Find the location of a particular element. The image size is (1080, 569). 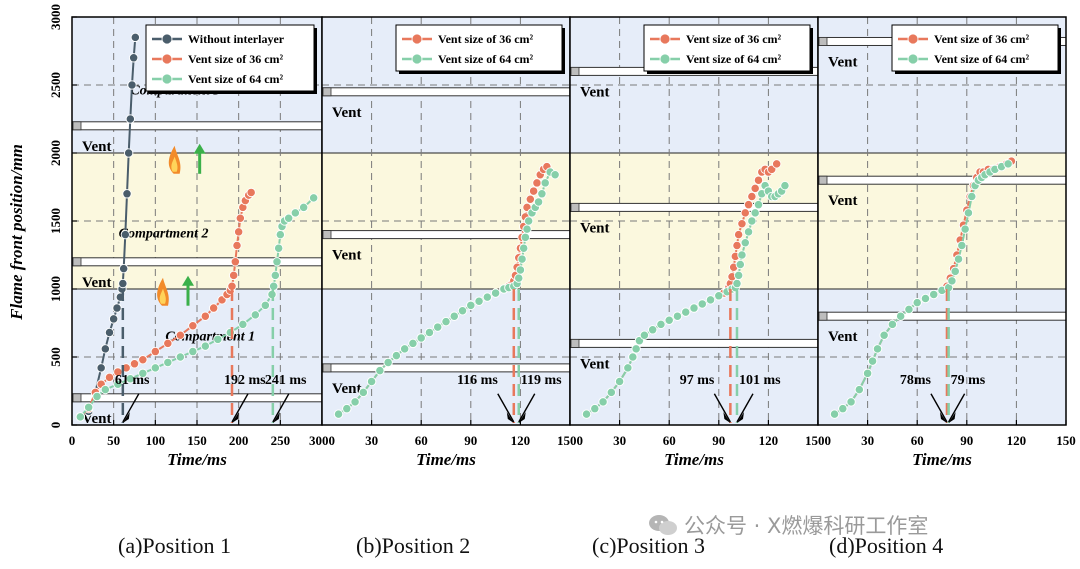

x-tick-label: 1500 is located at coordinates (570, 440).